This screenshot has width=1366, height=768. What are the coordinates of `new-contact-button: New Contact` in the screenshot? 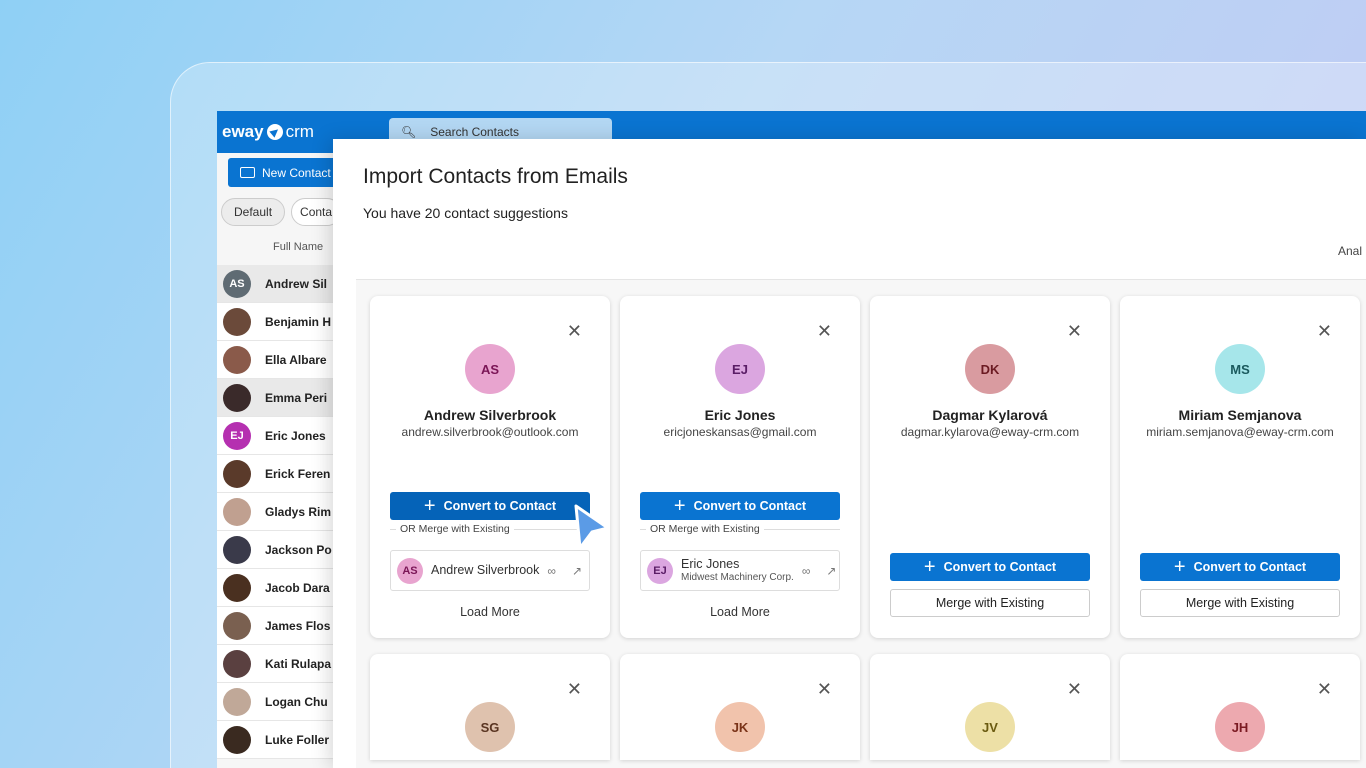 It's located at (287, 172).